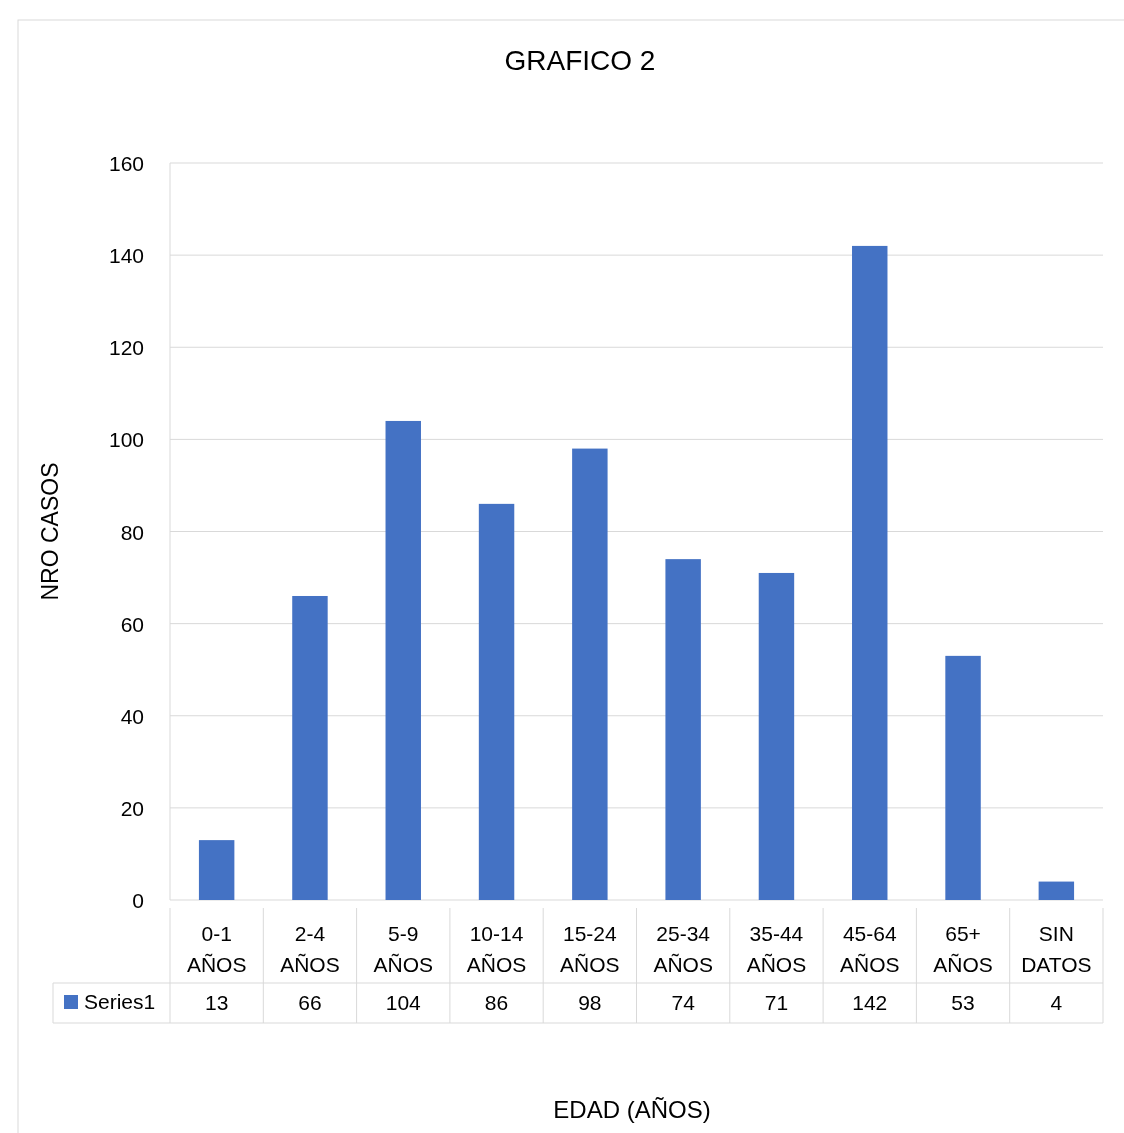  I want to click on x-tick-label: 15-24 AÑOS, so click(590, 949).